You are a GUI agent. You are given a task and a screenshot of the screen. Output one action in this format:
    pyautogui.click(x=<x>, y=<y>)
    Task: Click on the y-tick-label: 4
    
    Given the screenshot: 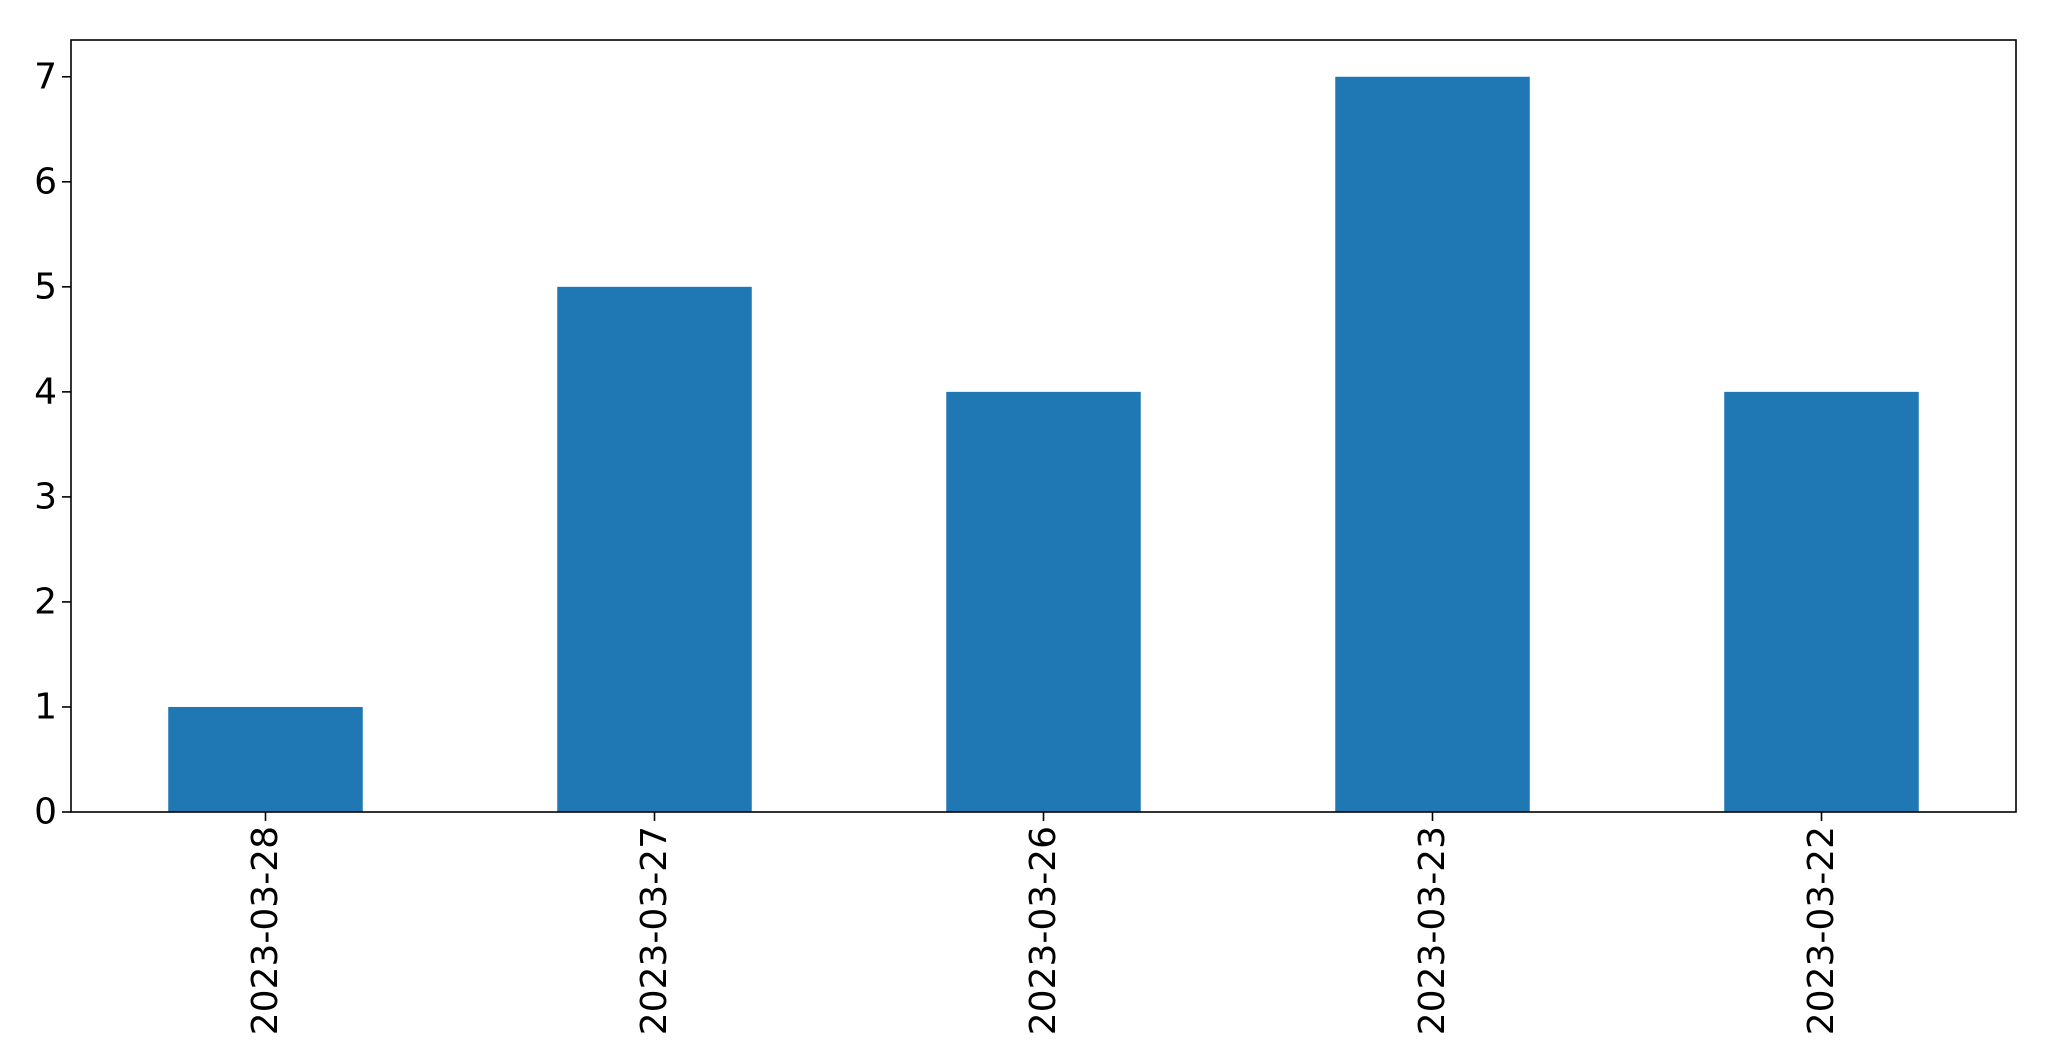 What is the action you would take?
    pyautogui.click(x=45, y=391)
    